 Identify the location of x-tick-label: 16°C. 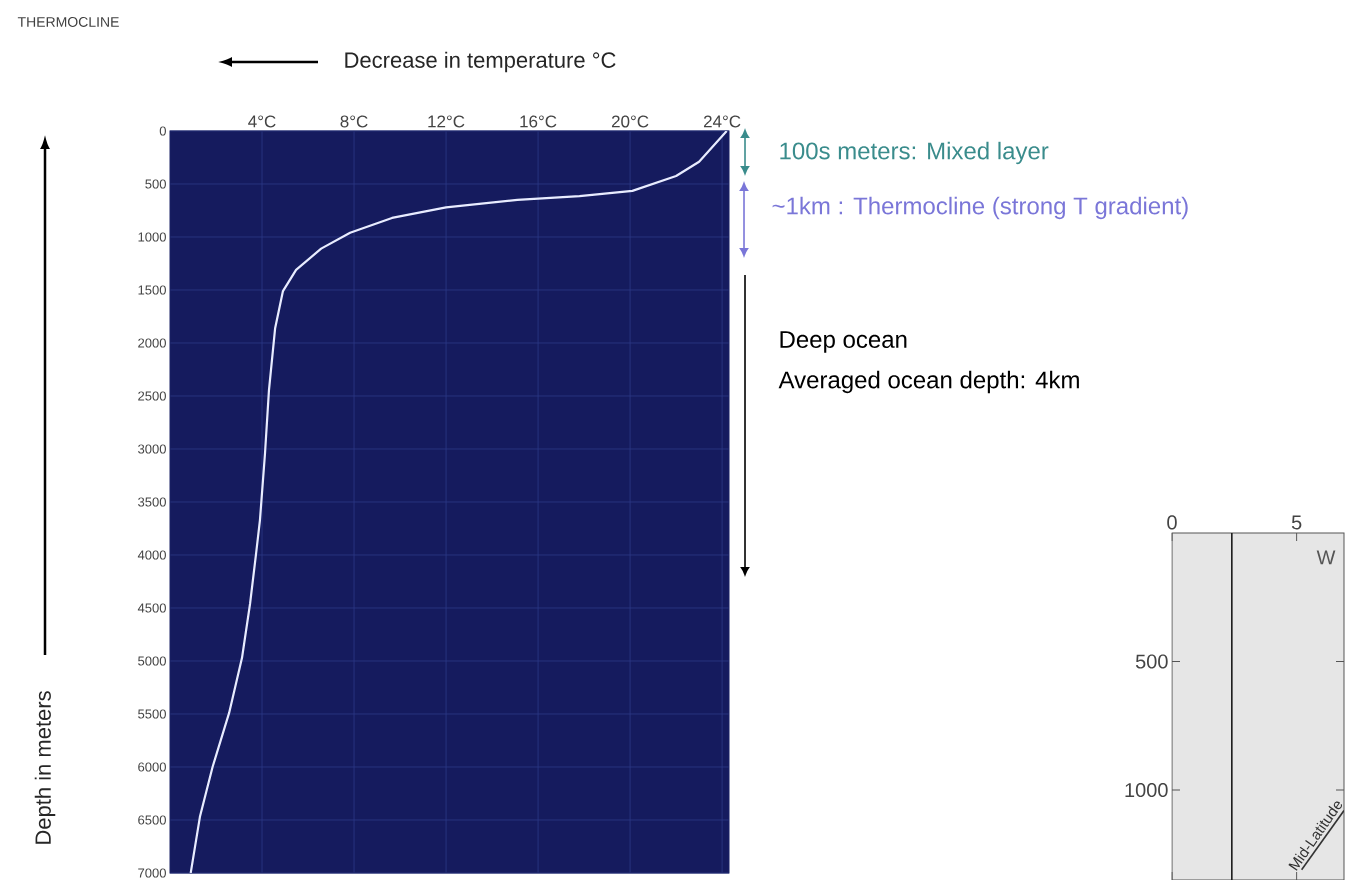
(538, 121).